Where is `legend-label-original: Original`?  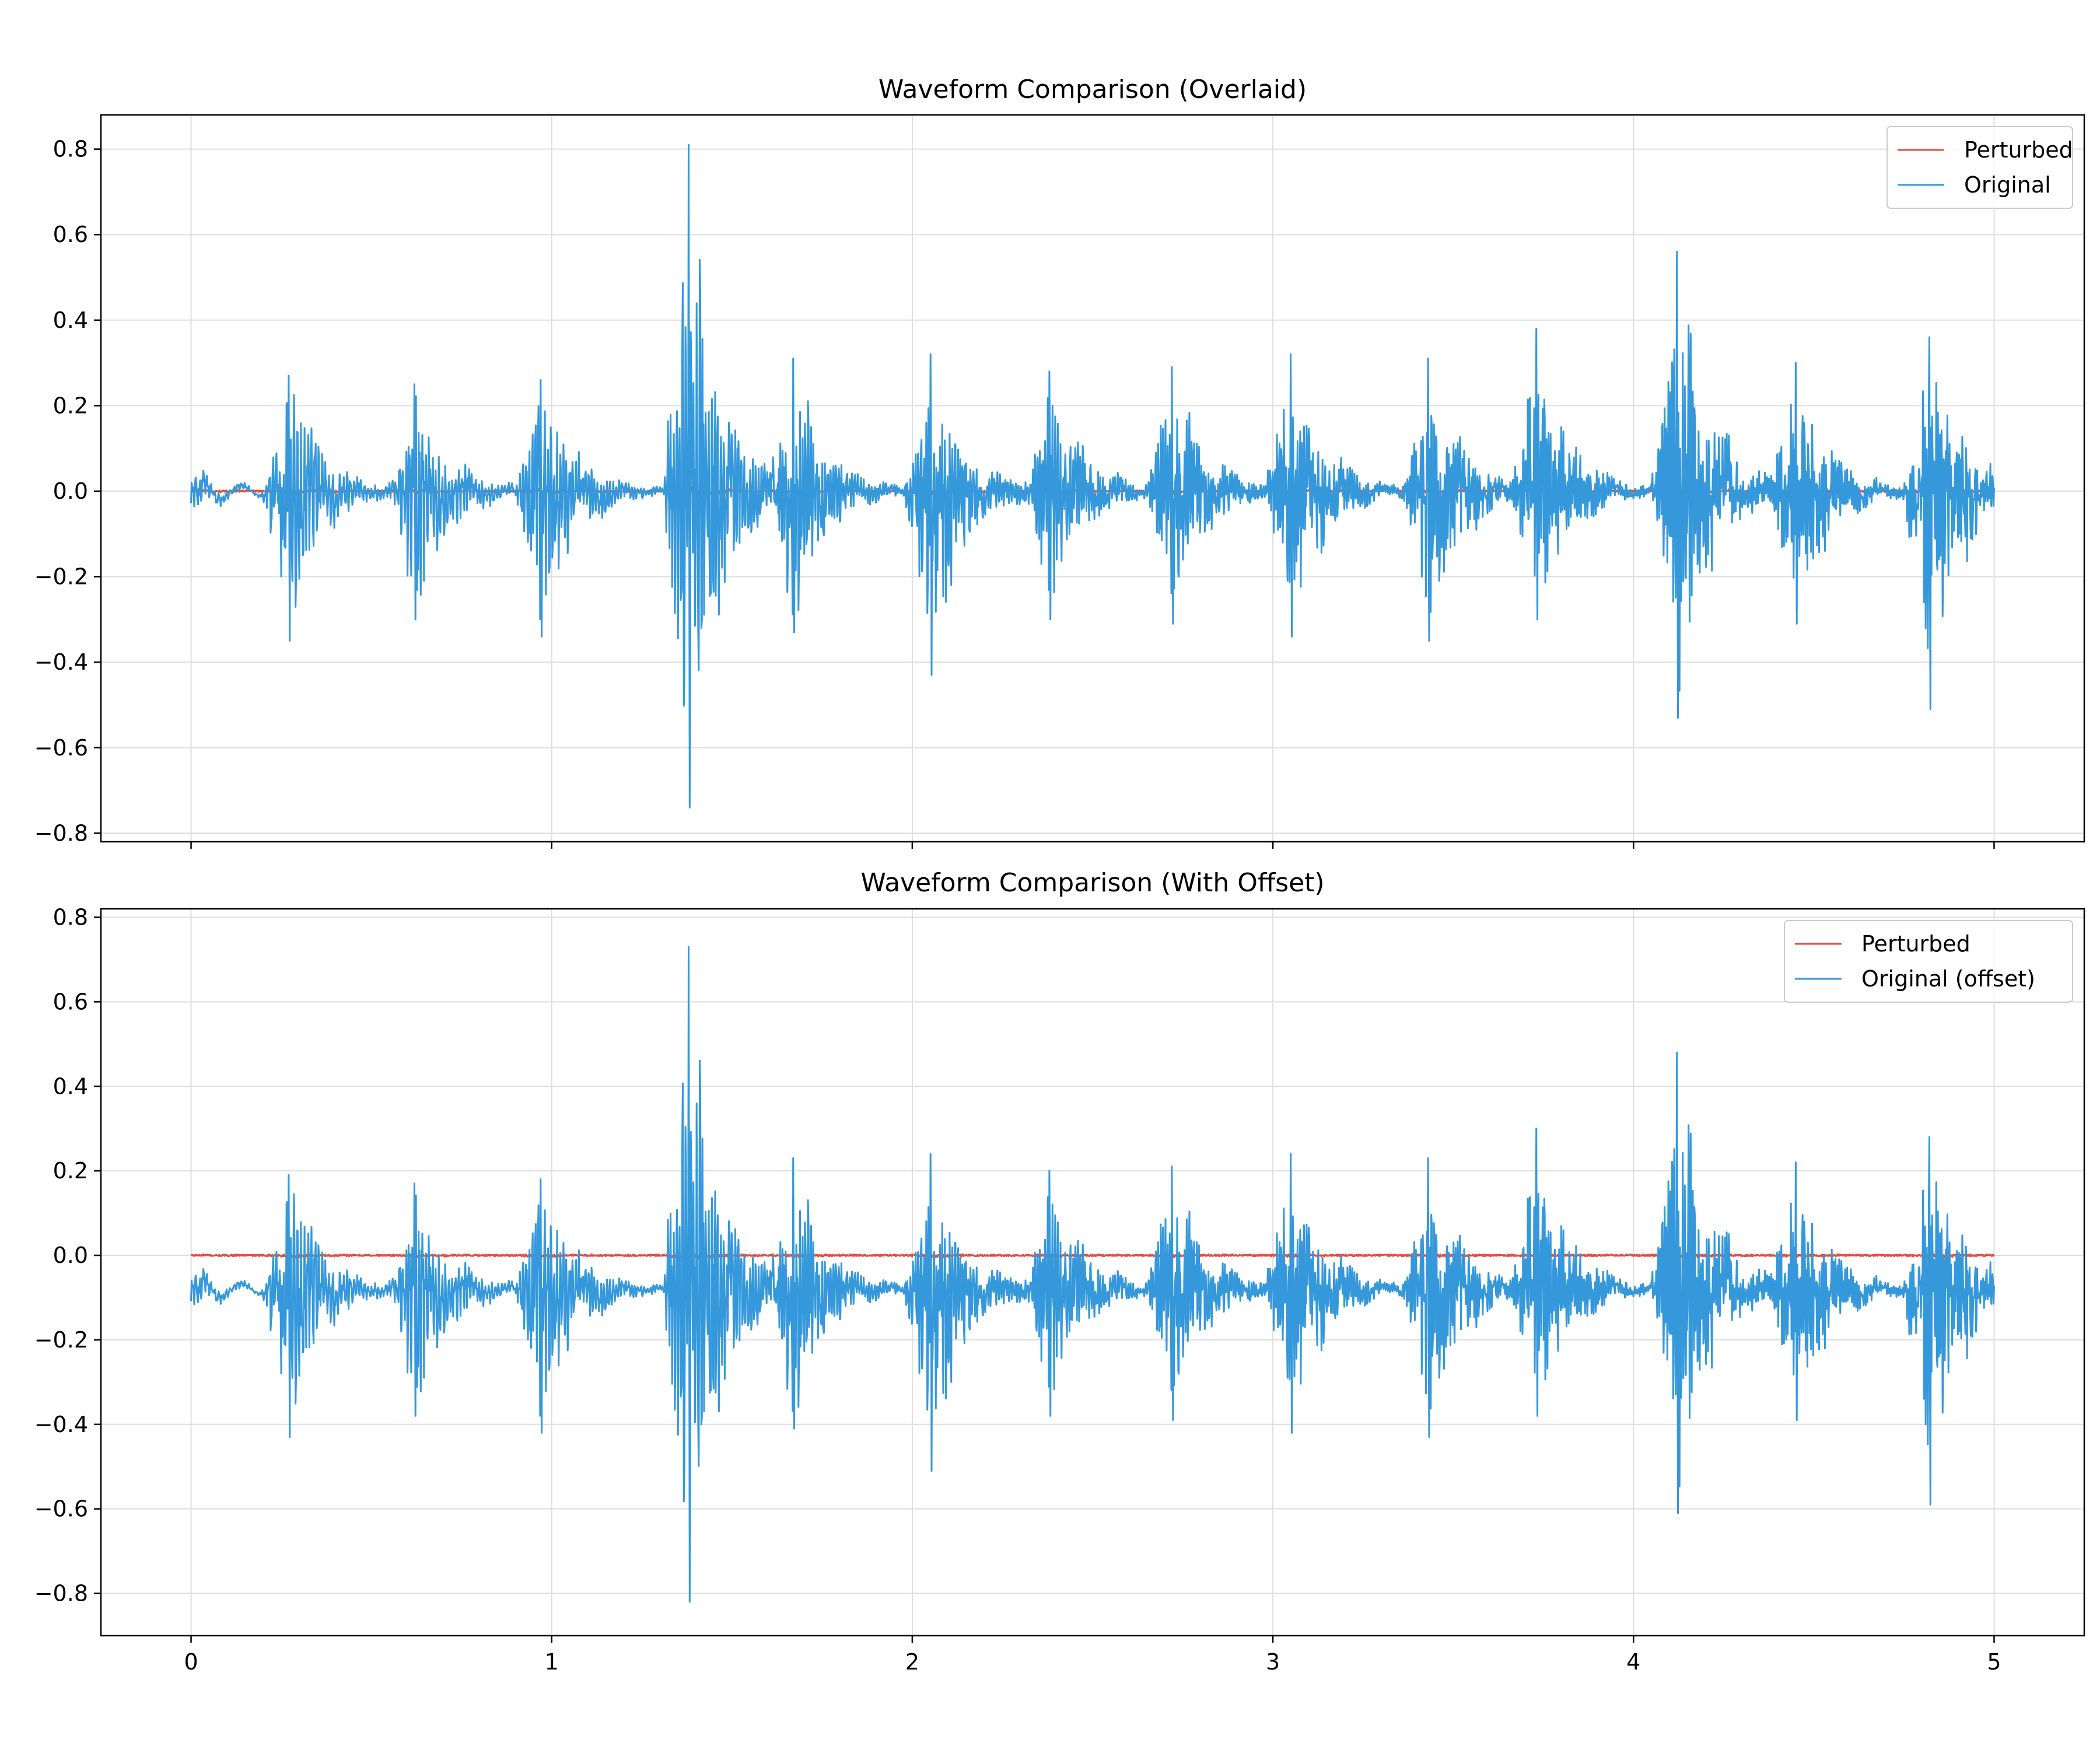
legend-label-original: Original is located at coordinates (2007, 185).